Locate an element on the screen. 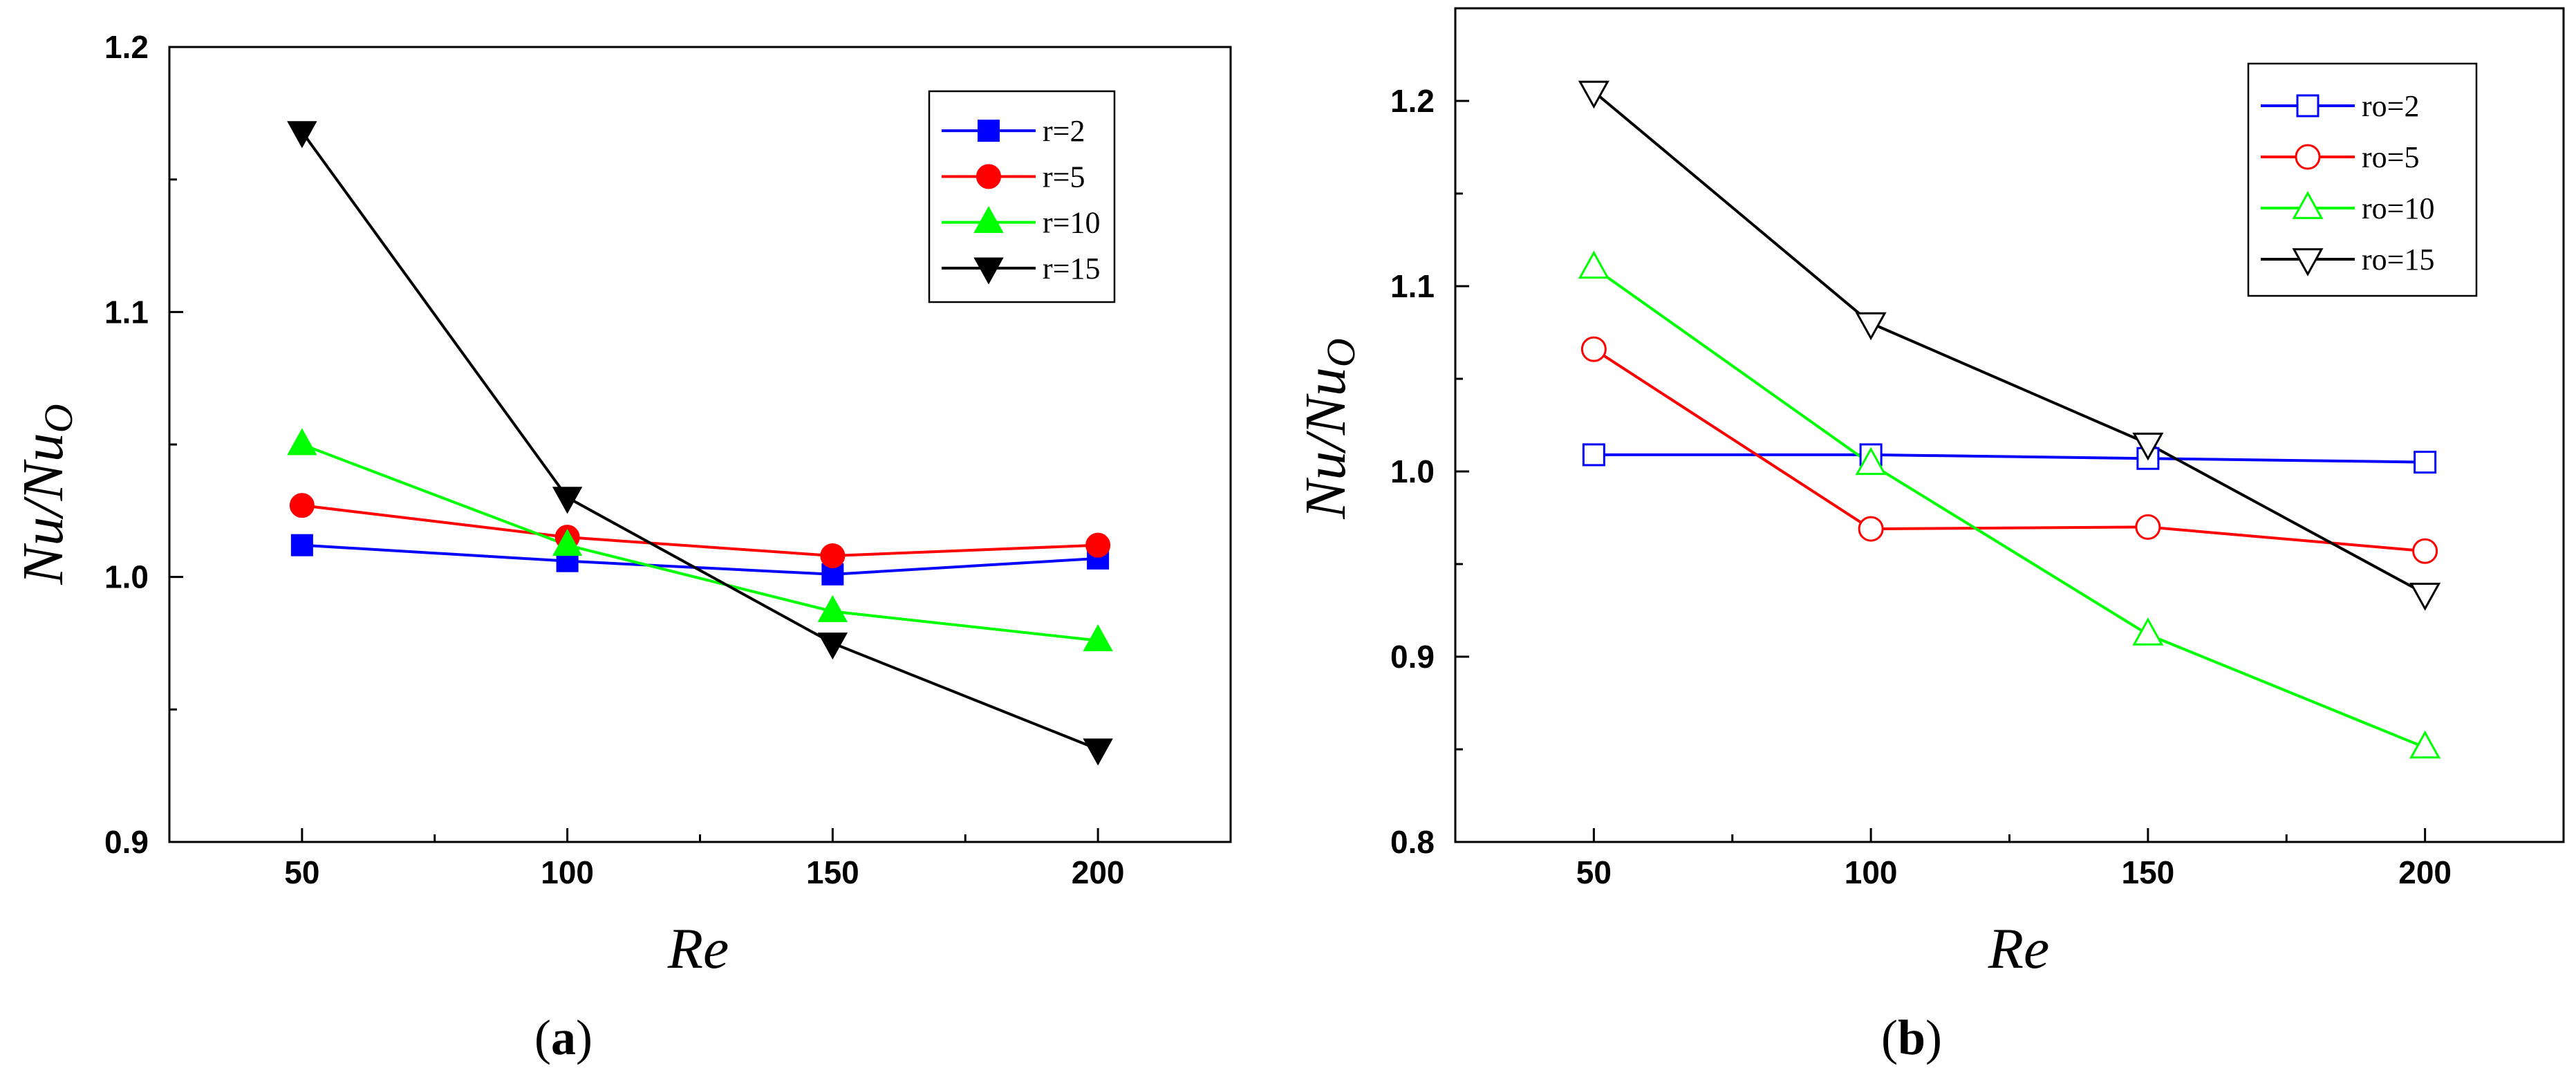 The height and width of the screenshot is (1068, 2576). panel-a-series-line-r=5 is located at coordinates (700, 531).